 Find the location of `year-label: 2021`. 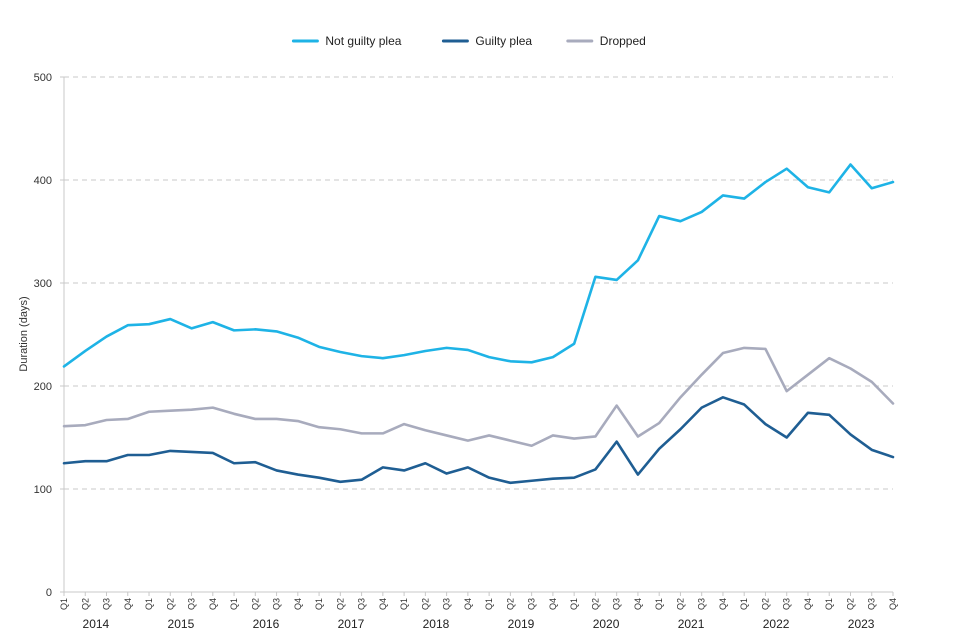

year-label: 2021 is located at coordinates (691, 624).